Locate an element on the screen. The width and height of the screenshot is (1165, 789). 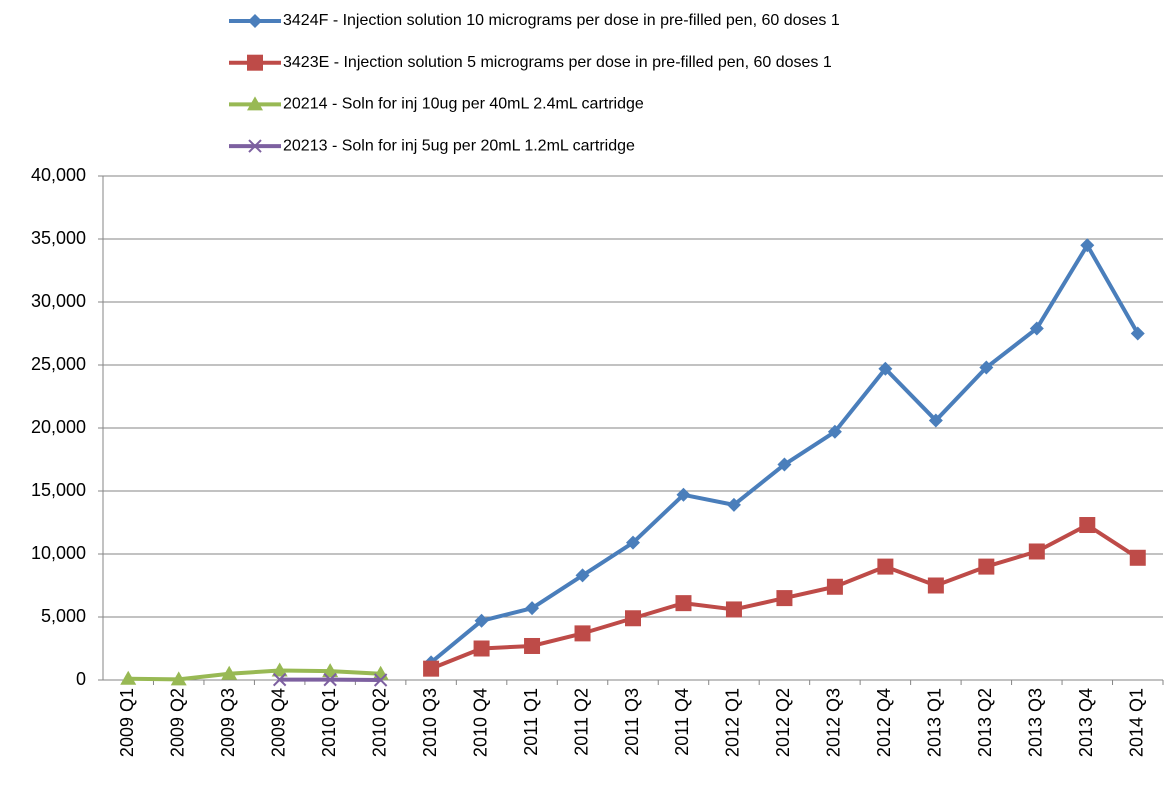
x-tick-label: 2010 Q4 is located at coordinates (480, 722).